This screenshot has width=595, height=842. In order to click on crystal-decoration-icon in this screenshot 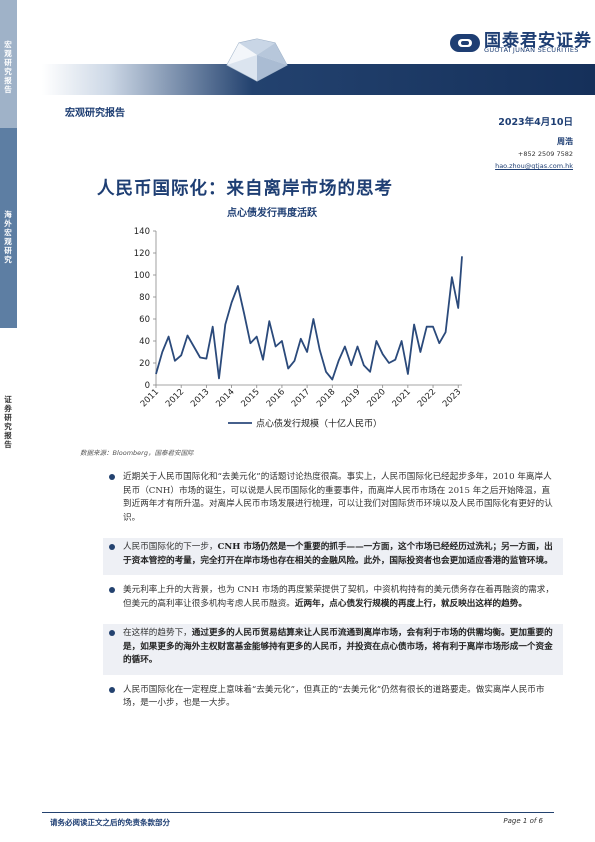, I will do `click(257, 60)`.